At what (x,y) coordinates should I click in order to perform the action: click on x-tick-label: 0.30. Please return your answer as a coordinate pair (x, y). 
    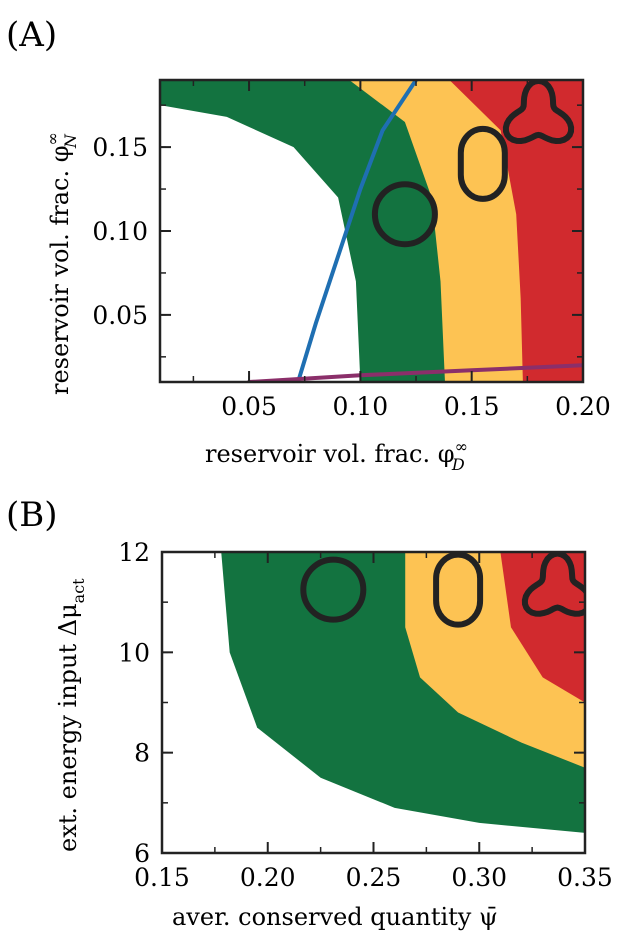
    Looking at the image, I should click on (479, 877).